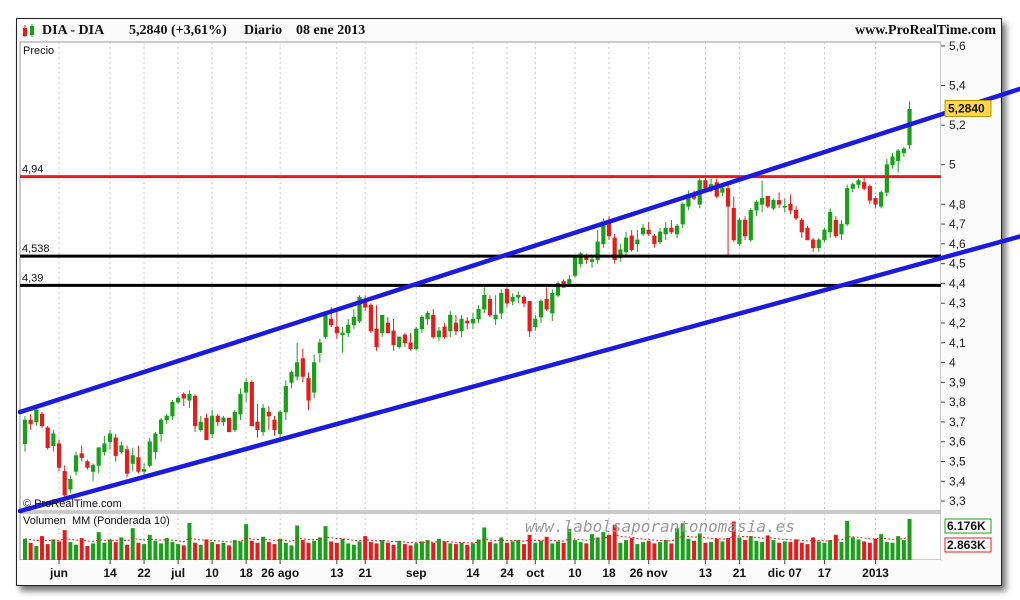 The image size is (1020, 600). What do you see at coordinates (957, 382) in the screenshot?
I see `y-tick-label: 3,9` at bounding box center [957, 382].